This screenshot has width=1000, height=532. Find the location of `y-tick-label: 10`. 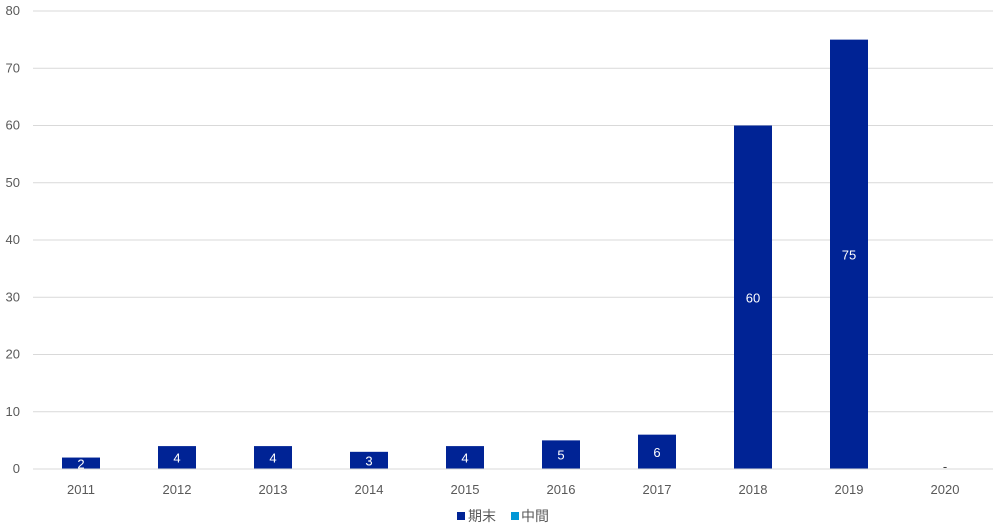

y-tick-label: 10 is located at coordinates (13, 411).